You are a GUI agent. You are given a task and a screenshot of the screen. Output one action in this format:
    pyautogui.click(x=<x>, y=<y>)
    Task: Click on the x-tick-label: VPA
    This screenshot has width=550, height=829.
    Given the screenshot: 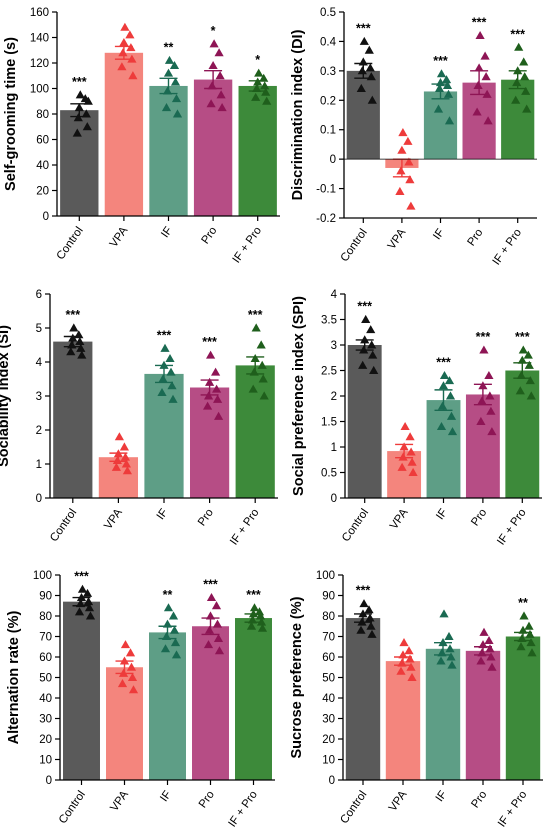 What is the action you would take?
    pyautogui.click(x=113, y=519)
    